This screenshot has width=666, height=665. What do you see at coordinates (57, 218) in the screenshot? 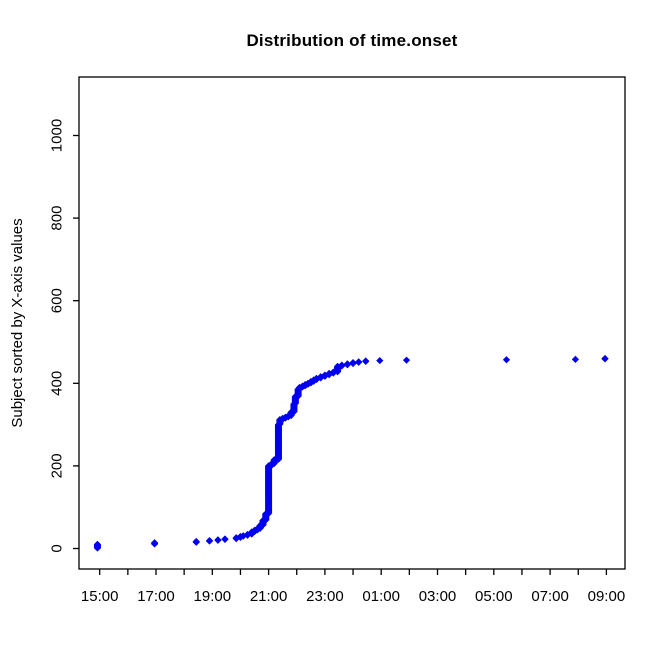
I see `y-tick-label: 800` at bounding box center [57, 218].